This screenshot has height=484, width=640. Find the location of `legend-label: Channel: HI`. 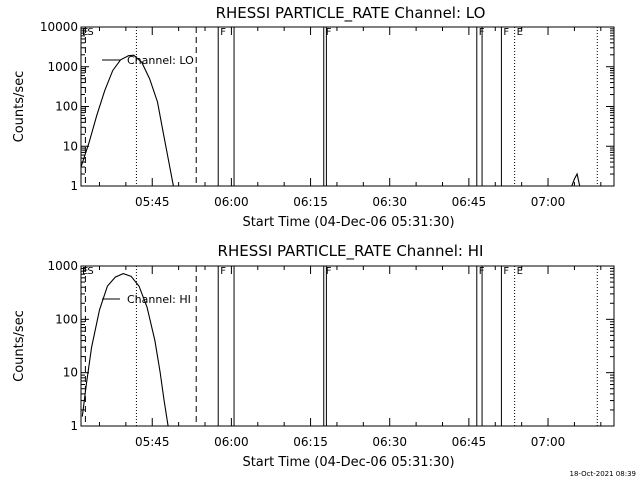

legend-label: Channel: HI is located at coordinates (159, 299).